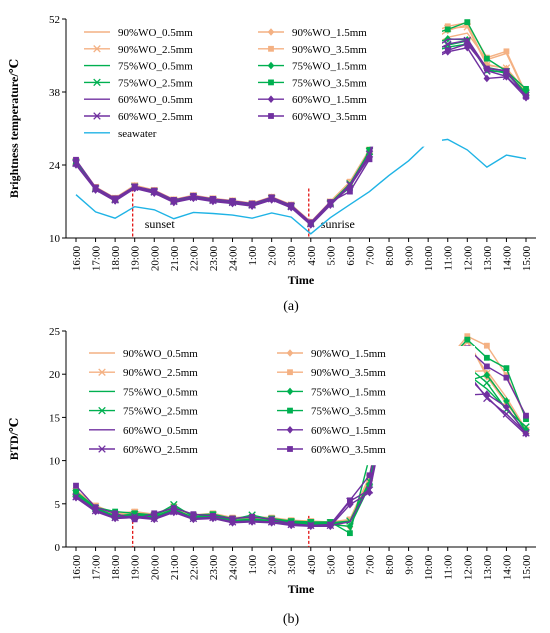 The height and width of the screenshot is (633, 550). What do you see at coordinates (370, 256) in the screenshot?
I see `x-tick-label: 7:00` at bounding box center [370, 256].